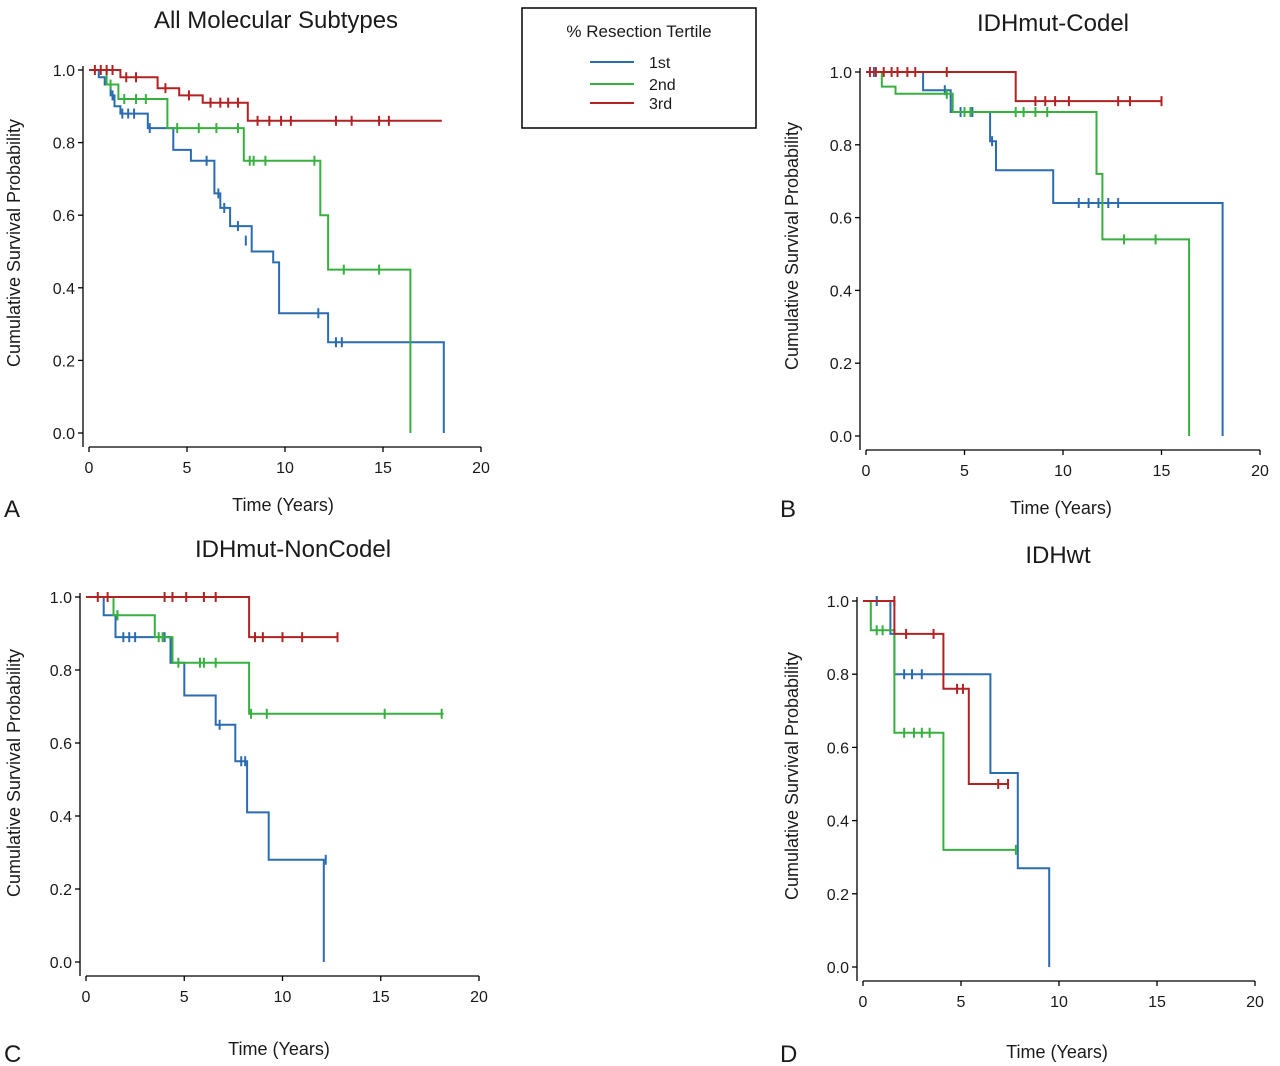  Describe the element at coordinates (638, 31) in the screenshot. I see `legend-title: % Resection Tertile` at that location.